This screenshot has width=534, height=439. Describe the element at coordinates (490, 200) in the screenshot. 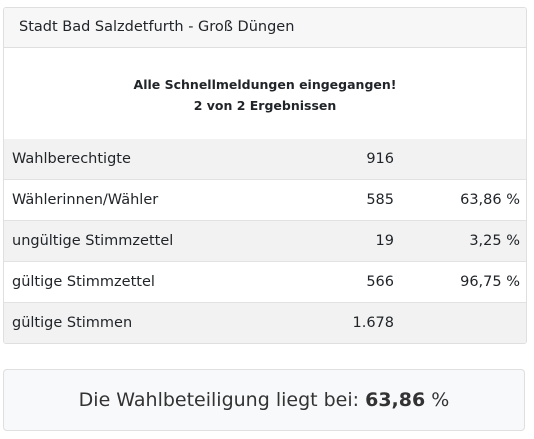

I see `row-percent: 63,86 %` at that location.